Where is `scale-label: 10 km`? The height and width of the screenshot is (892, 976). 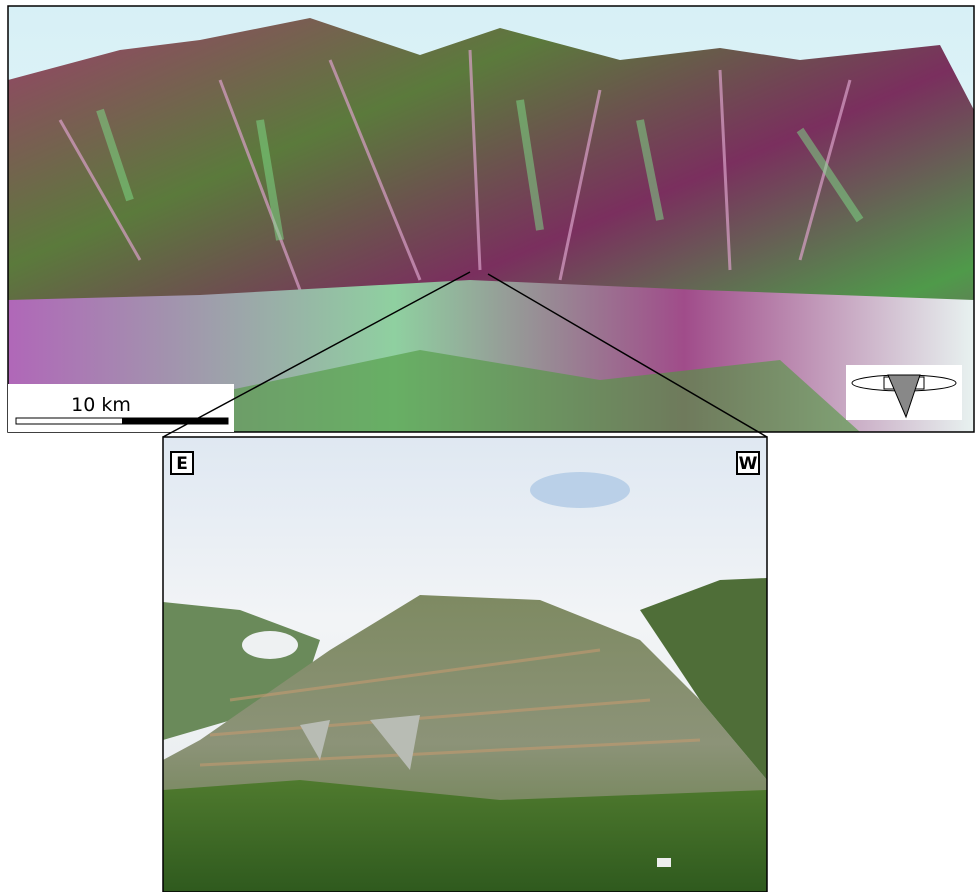 scale-label: 10 km is located at coordinates (101, 405).